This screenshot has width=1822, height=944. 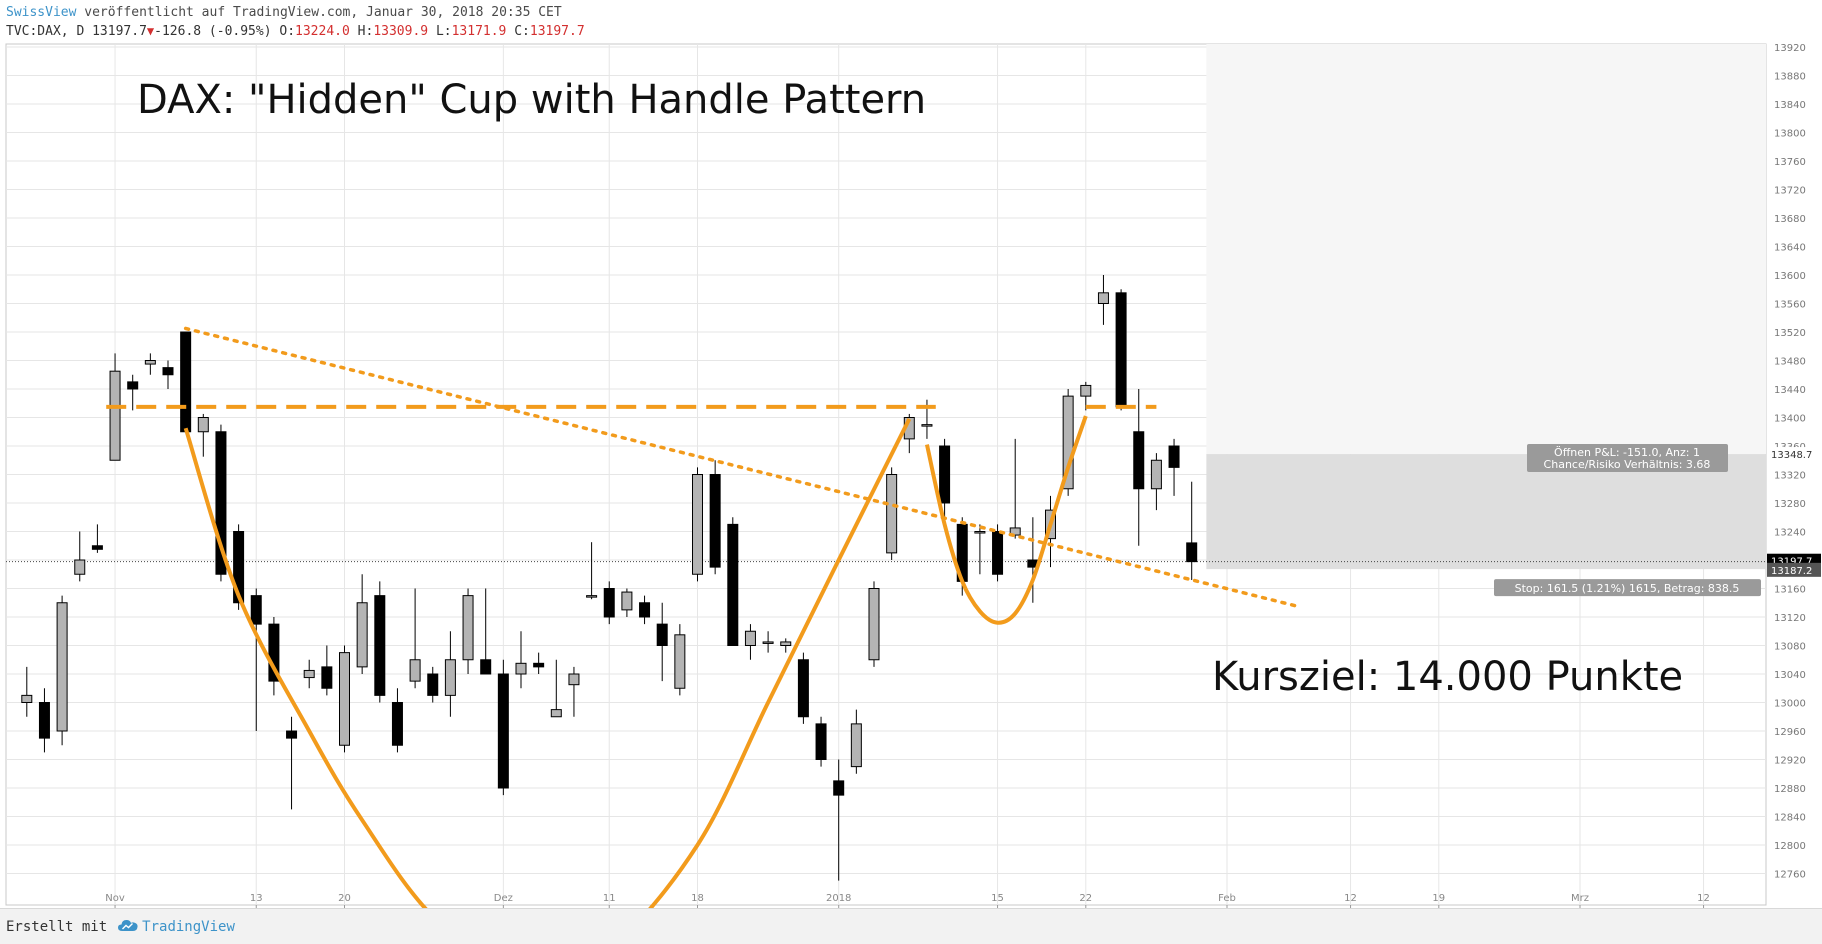 What do you see at coordinates (1790, 219) in the screenshot?
I see `y-tick-label: 13680` at bounding box center [1790, 219].